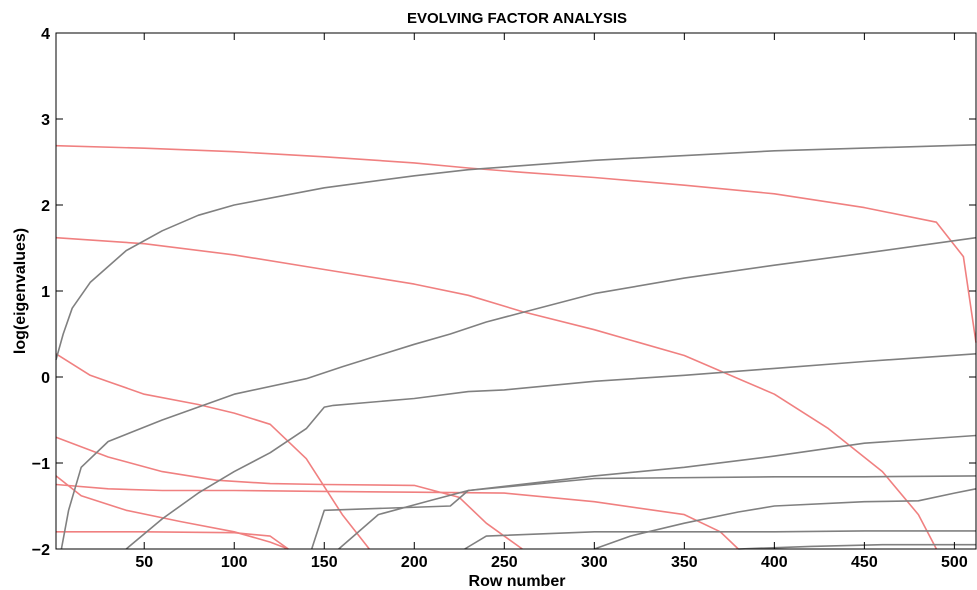 This screenshot has width=977, height=590. What do you see at coordinates (45, 34) in the screenshot?
I see `y-tick-label-4: 4` at bounding box center [45, 34].